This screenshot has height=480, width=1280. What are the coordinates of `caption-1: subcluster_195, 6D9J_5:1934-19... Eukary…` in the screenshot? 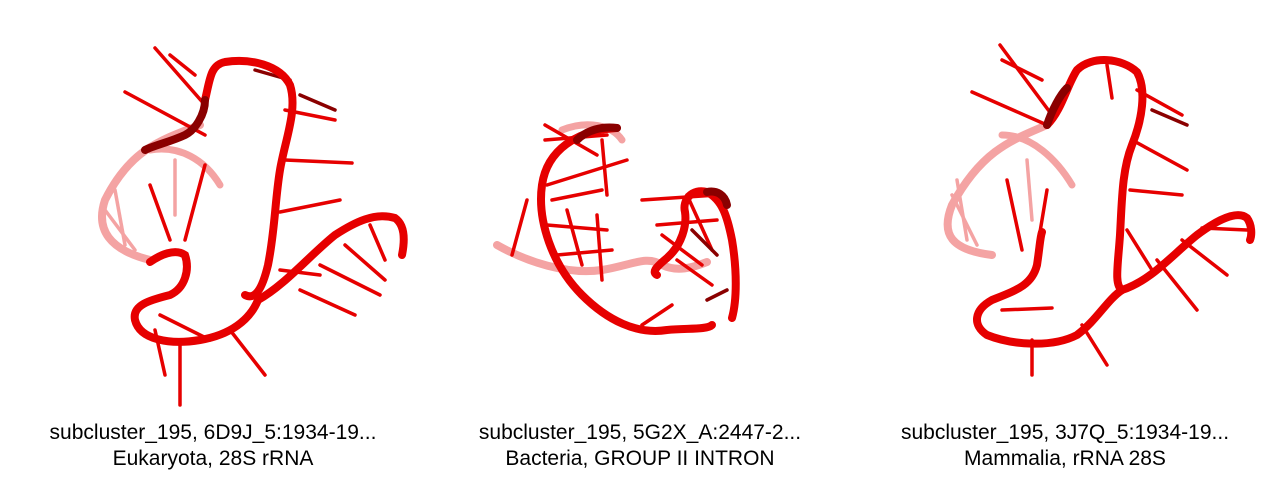 It's located at (213, 446).